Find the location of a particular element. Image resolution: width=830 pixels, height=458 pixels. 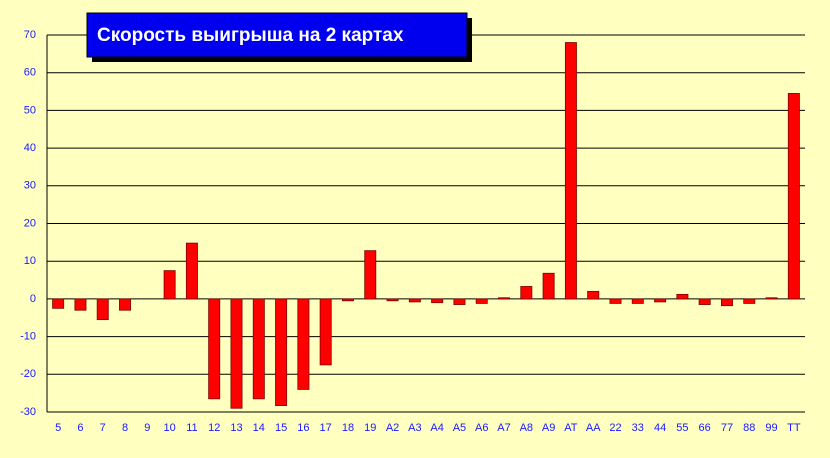

x-tick-label: A8 is located at coordinates (526, 428).